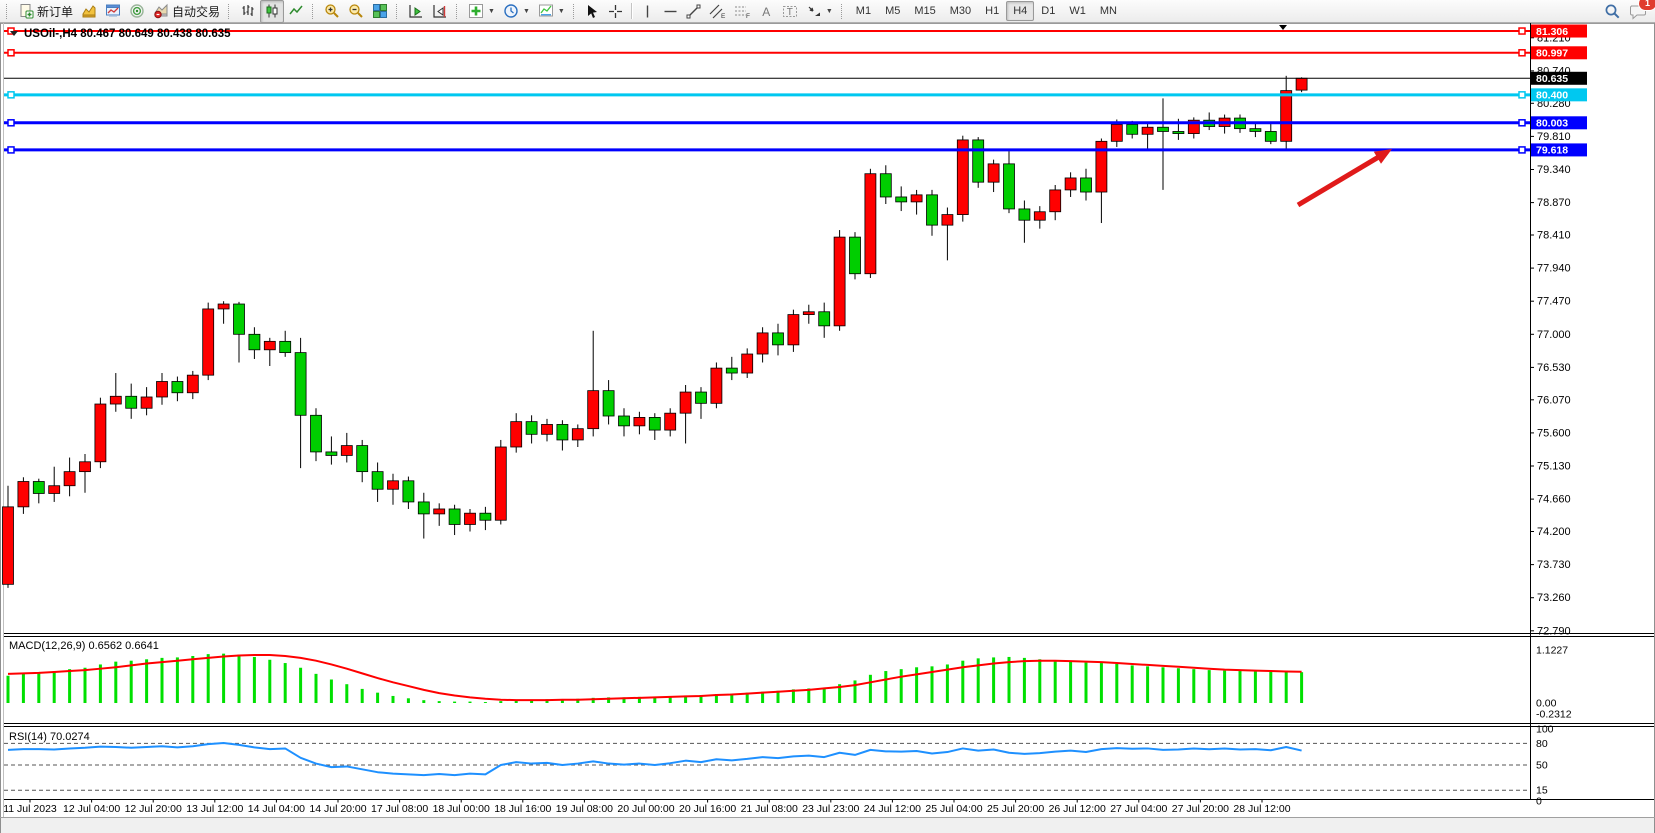  Describe the element at coordinates (137, 11) in the screenshot. I see `navigator-button` at that location.